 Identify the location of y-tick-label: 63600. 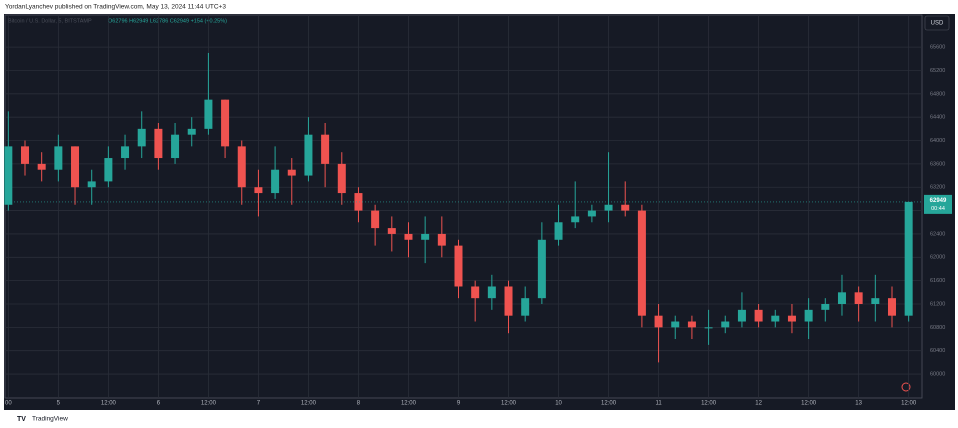
(937, 164).